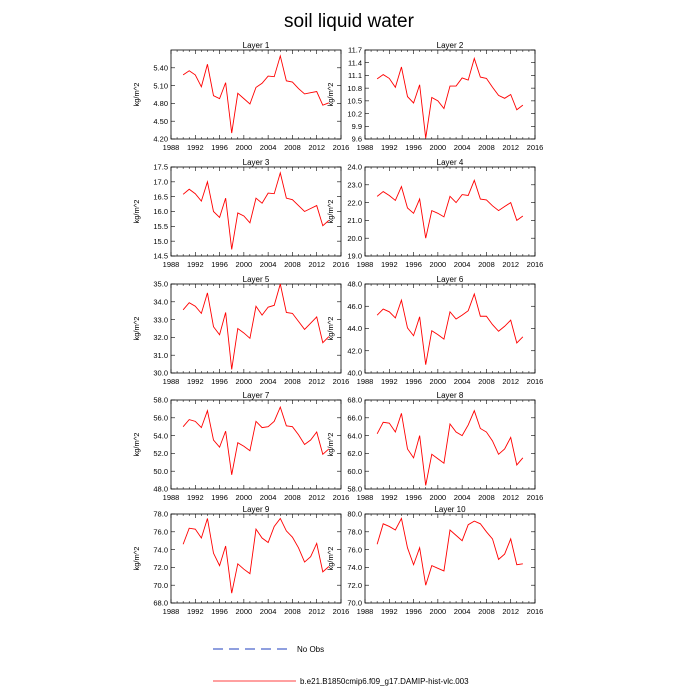 The height and width of the screenshot is (700, 700). I want to click on y-tick-label: 20.0, so click(354, 238).